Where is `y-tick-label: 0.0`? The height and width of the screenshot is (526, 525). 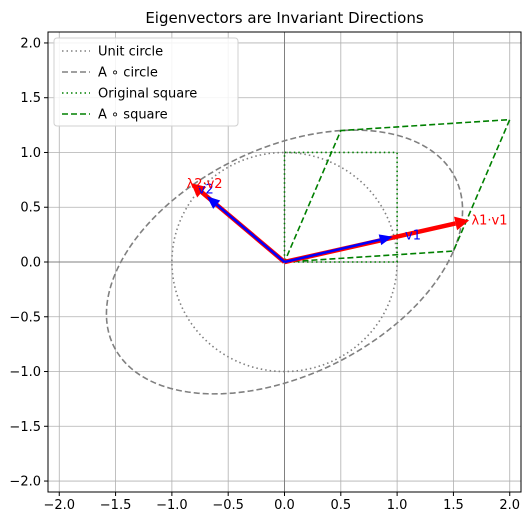 y-tick-label: 0.0 is located at coordinates (30, 263).